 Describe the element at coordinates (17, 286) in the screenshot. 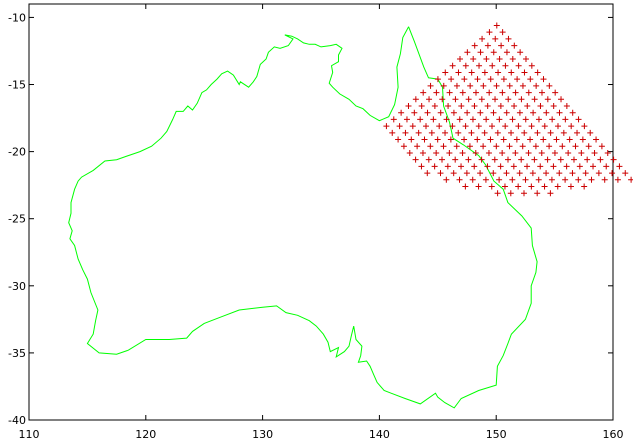

I see `y-tick-label: -30` at that location.